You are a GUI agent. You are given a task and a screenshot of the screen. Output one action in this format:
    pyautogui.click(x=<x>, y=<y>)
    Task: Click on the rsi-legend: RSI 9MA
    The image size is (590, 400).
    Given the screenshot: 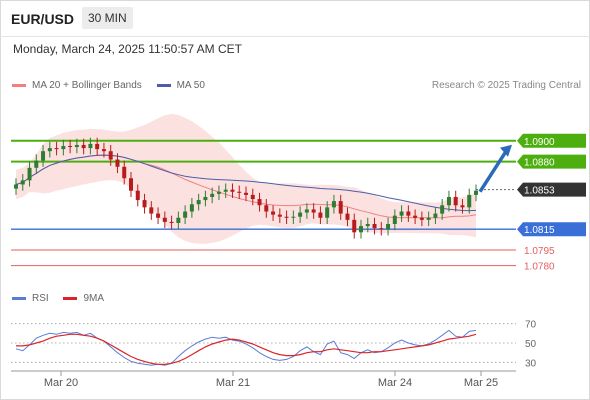 What is the action you would take?
    pyautogui.click(x=64, y=298)
    